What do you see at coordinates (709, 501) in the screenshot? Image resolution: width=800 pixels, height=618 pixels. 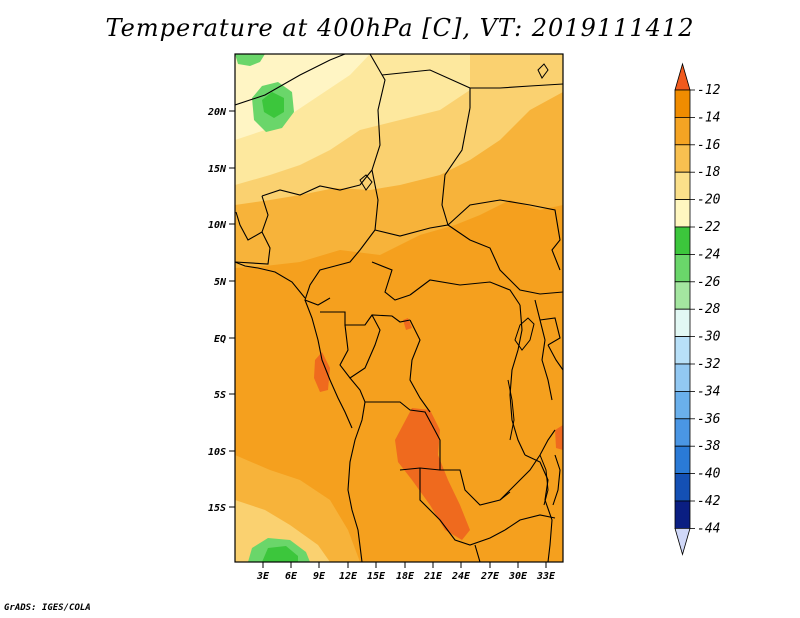 I see `colorbar-label: -42` at bounding box center [709, 501].